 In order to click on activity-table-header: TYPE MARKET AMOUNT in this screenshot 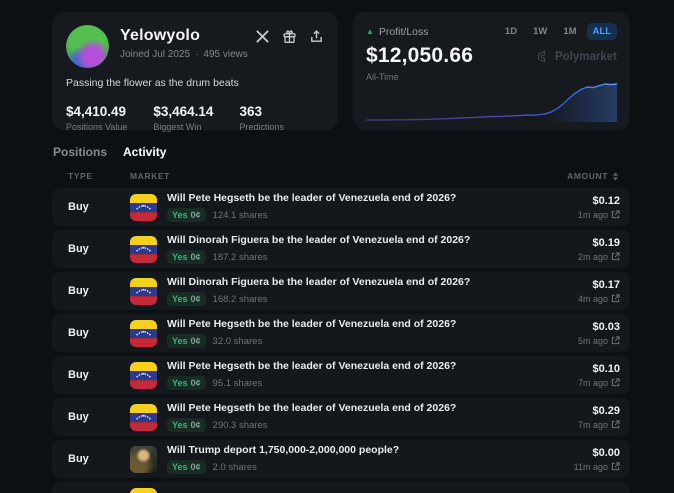, I will do `click(341, 176)`.